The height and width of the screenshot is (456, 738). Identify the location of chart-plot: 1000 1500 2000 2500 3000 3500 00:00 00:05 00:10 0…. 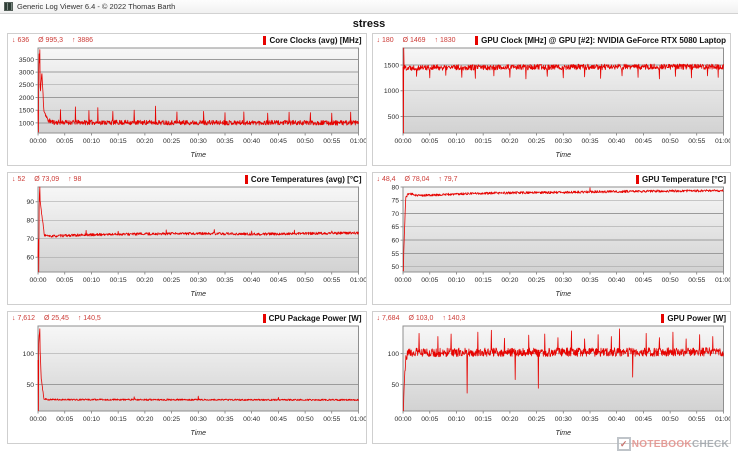
(187, 102).